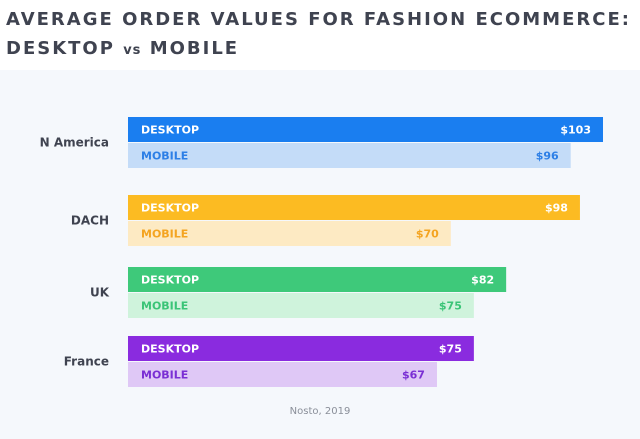  Describe the element at coordinates (317, 279) in the screenshot. I see `bar-desktop-uk` at that location.